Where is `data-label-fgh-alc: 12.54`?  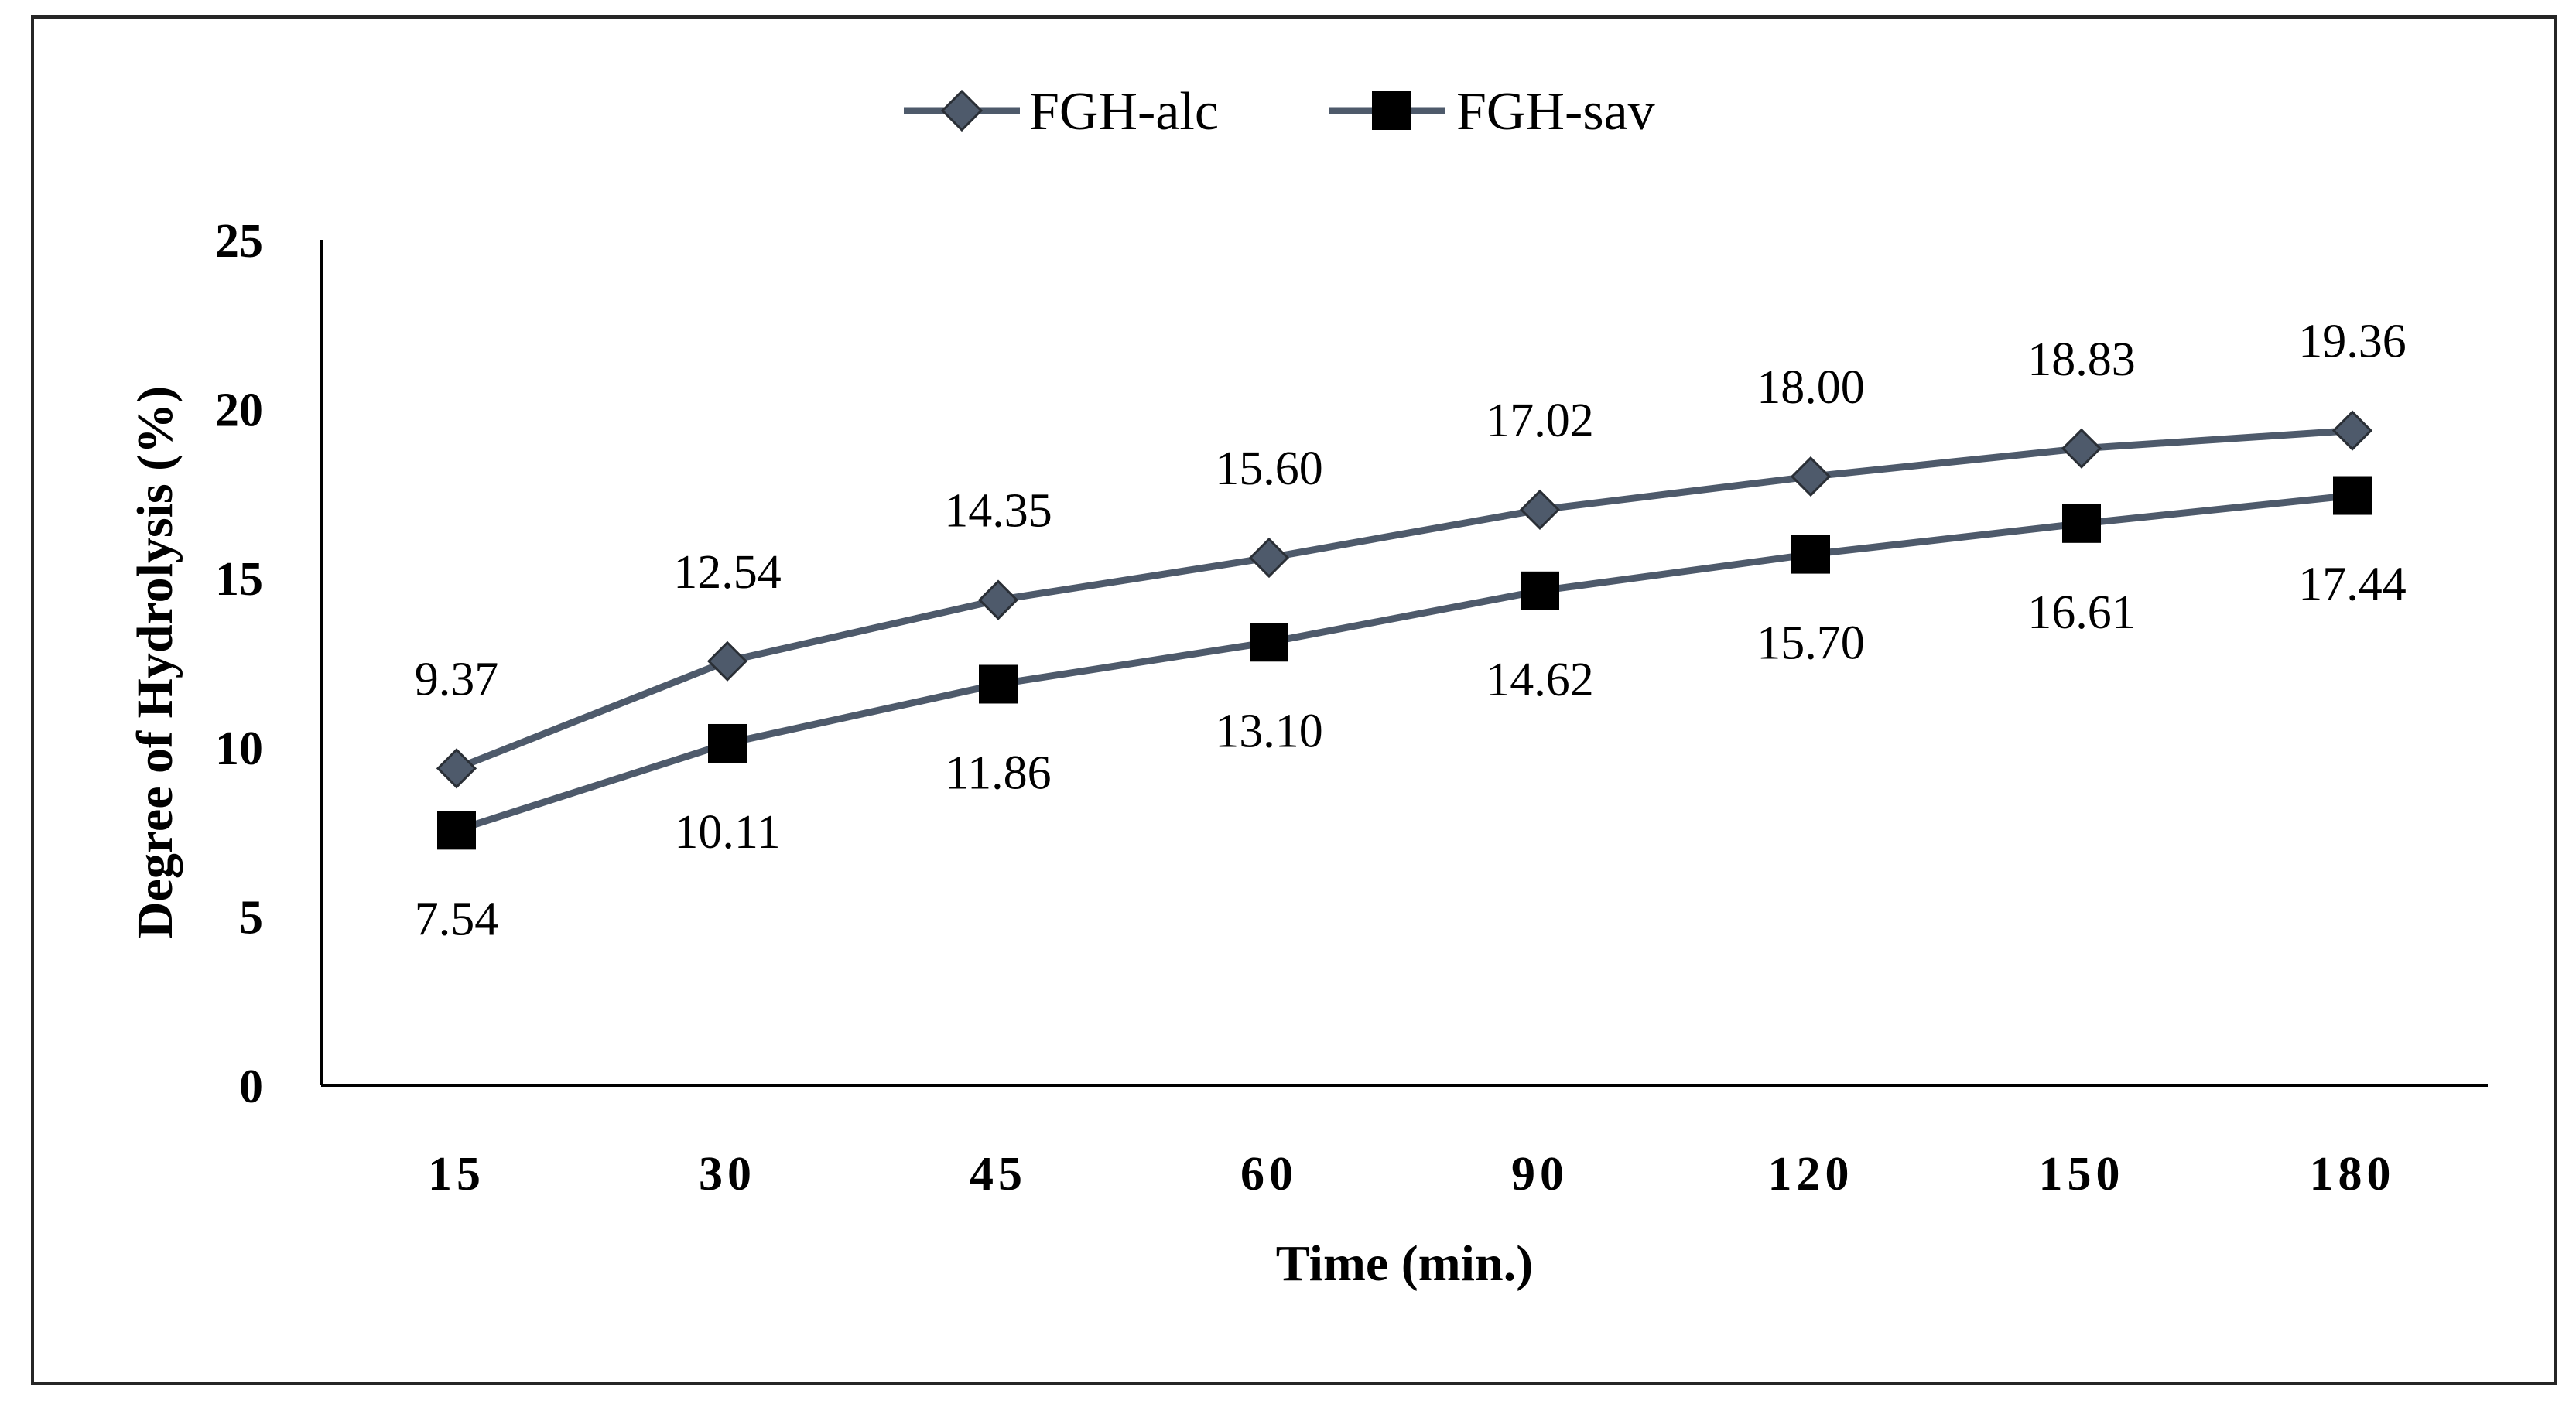
data-label-fgh-alc: 12.54 is located at coordinates (728, 572).